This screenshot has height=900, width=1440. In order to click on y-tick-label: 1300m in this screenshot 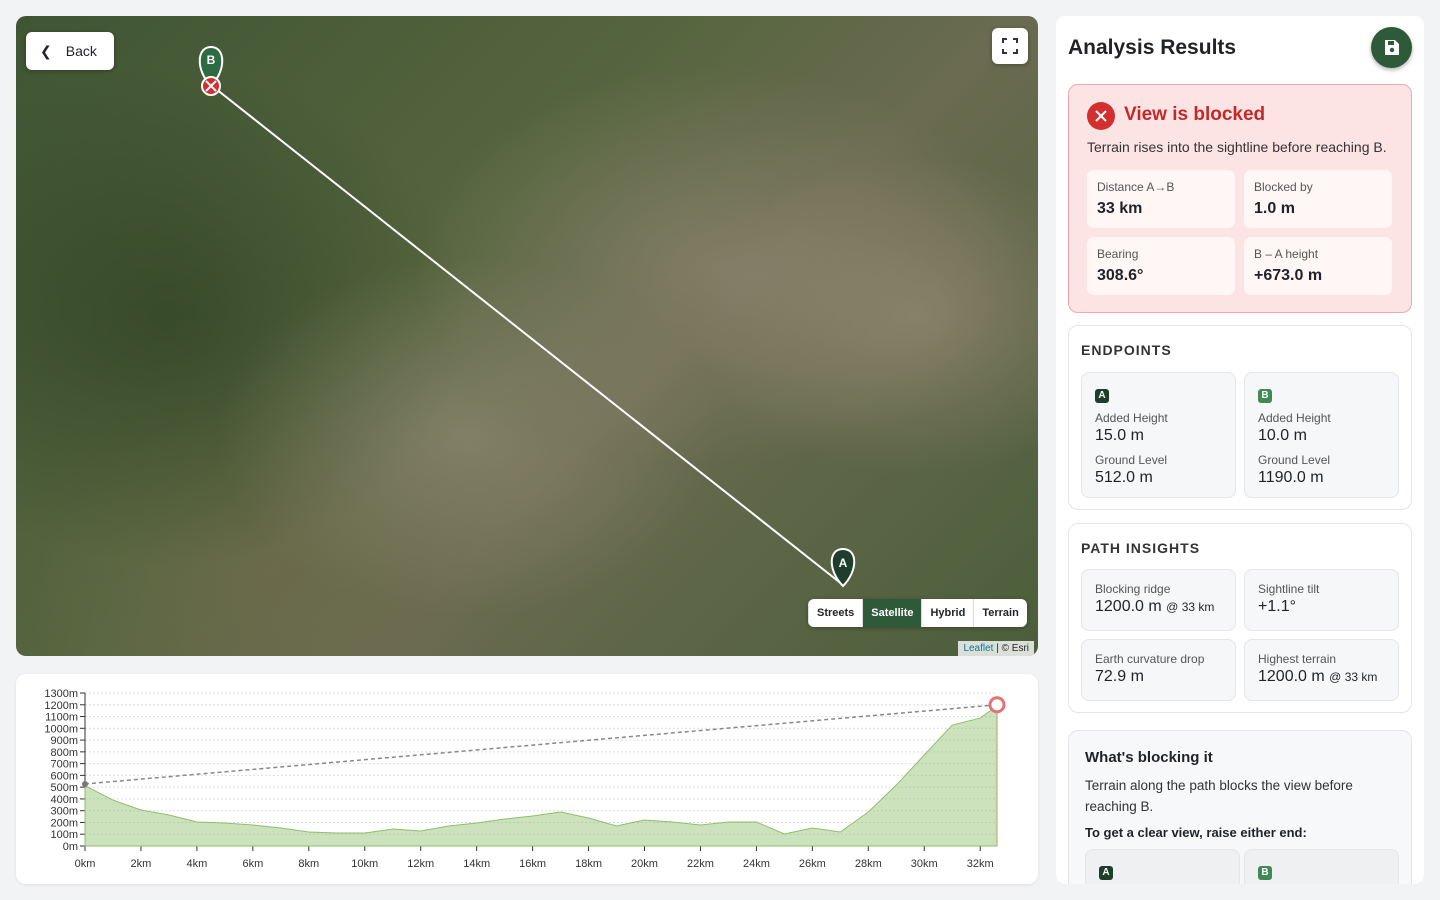, I will do `click(61, 694)`.